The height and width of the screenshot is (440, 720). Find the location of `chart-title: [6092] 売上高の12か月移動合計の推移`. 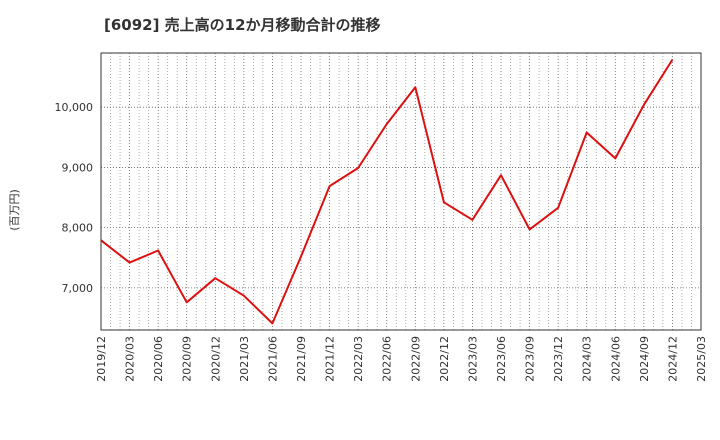

chart-title: [6092] 売上高の12か月移動合計の推移 is located at coordinates (242, 25).